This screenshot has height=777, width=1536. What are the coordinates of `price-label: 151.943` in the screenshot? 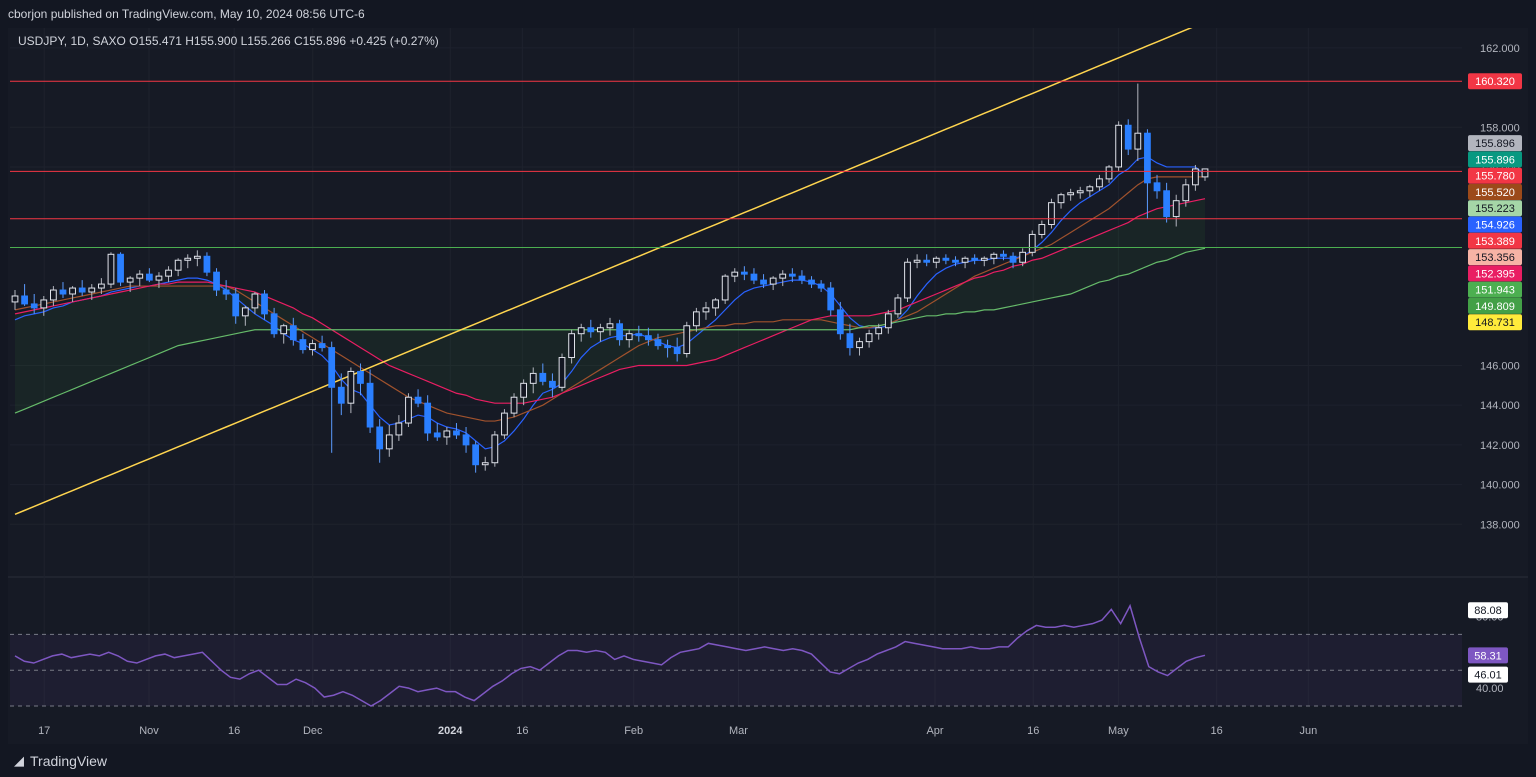 It's located at (1495, 291).